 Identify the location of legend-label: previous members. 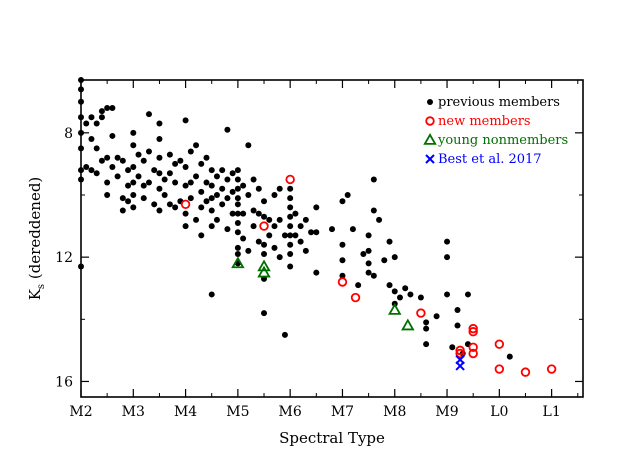
(499, 102).